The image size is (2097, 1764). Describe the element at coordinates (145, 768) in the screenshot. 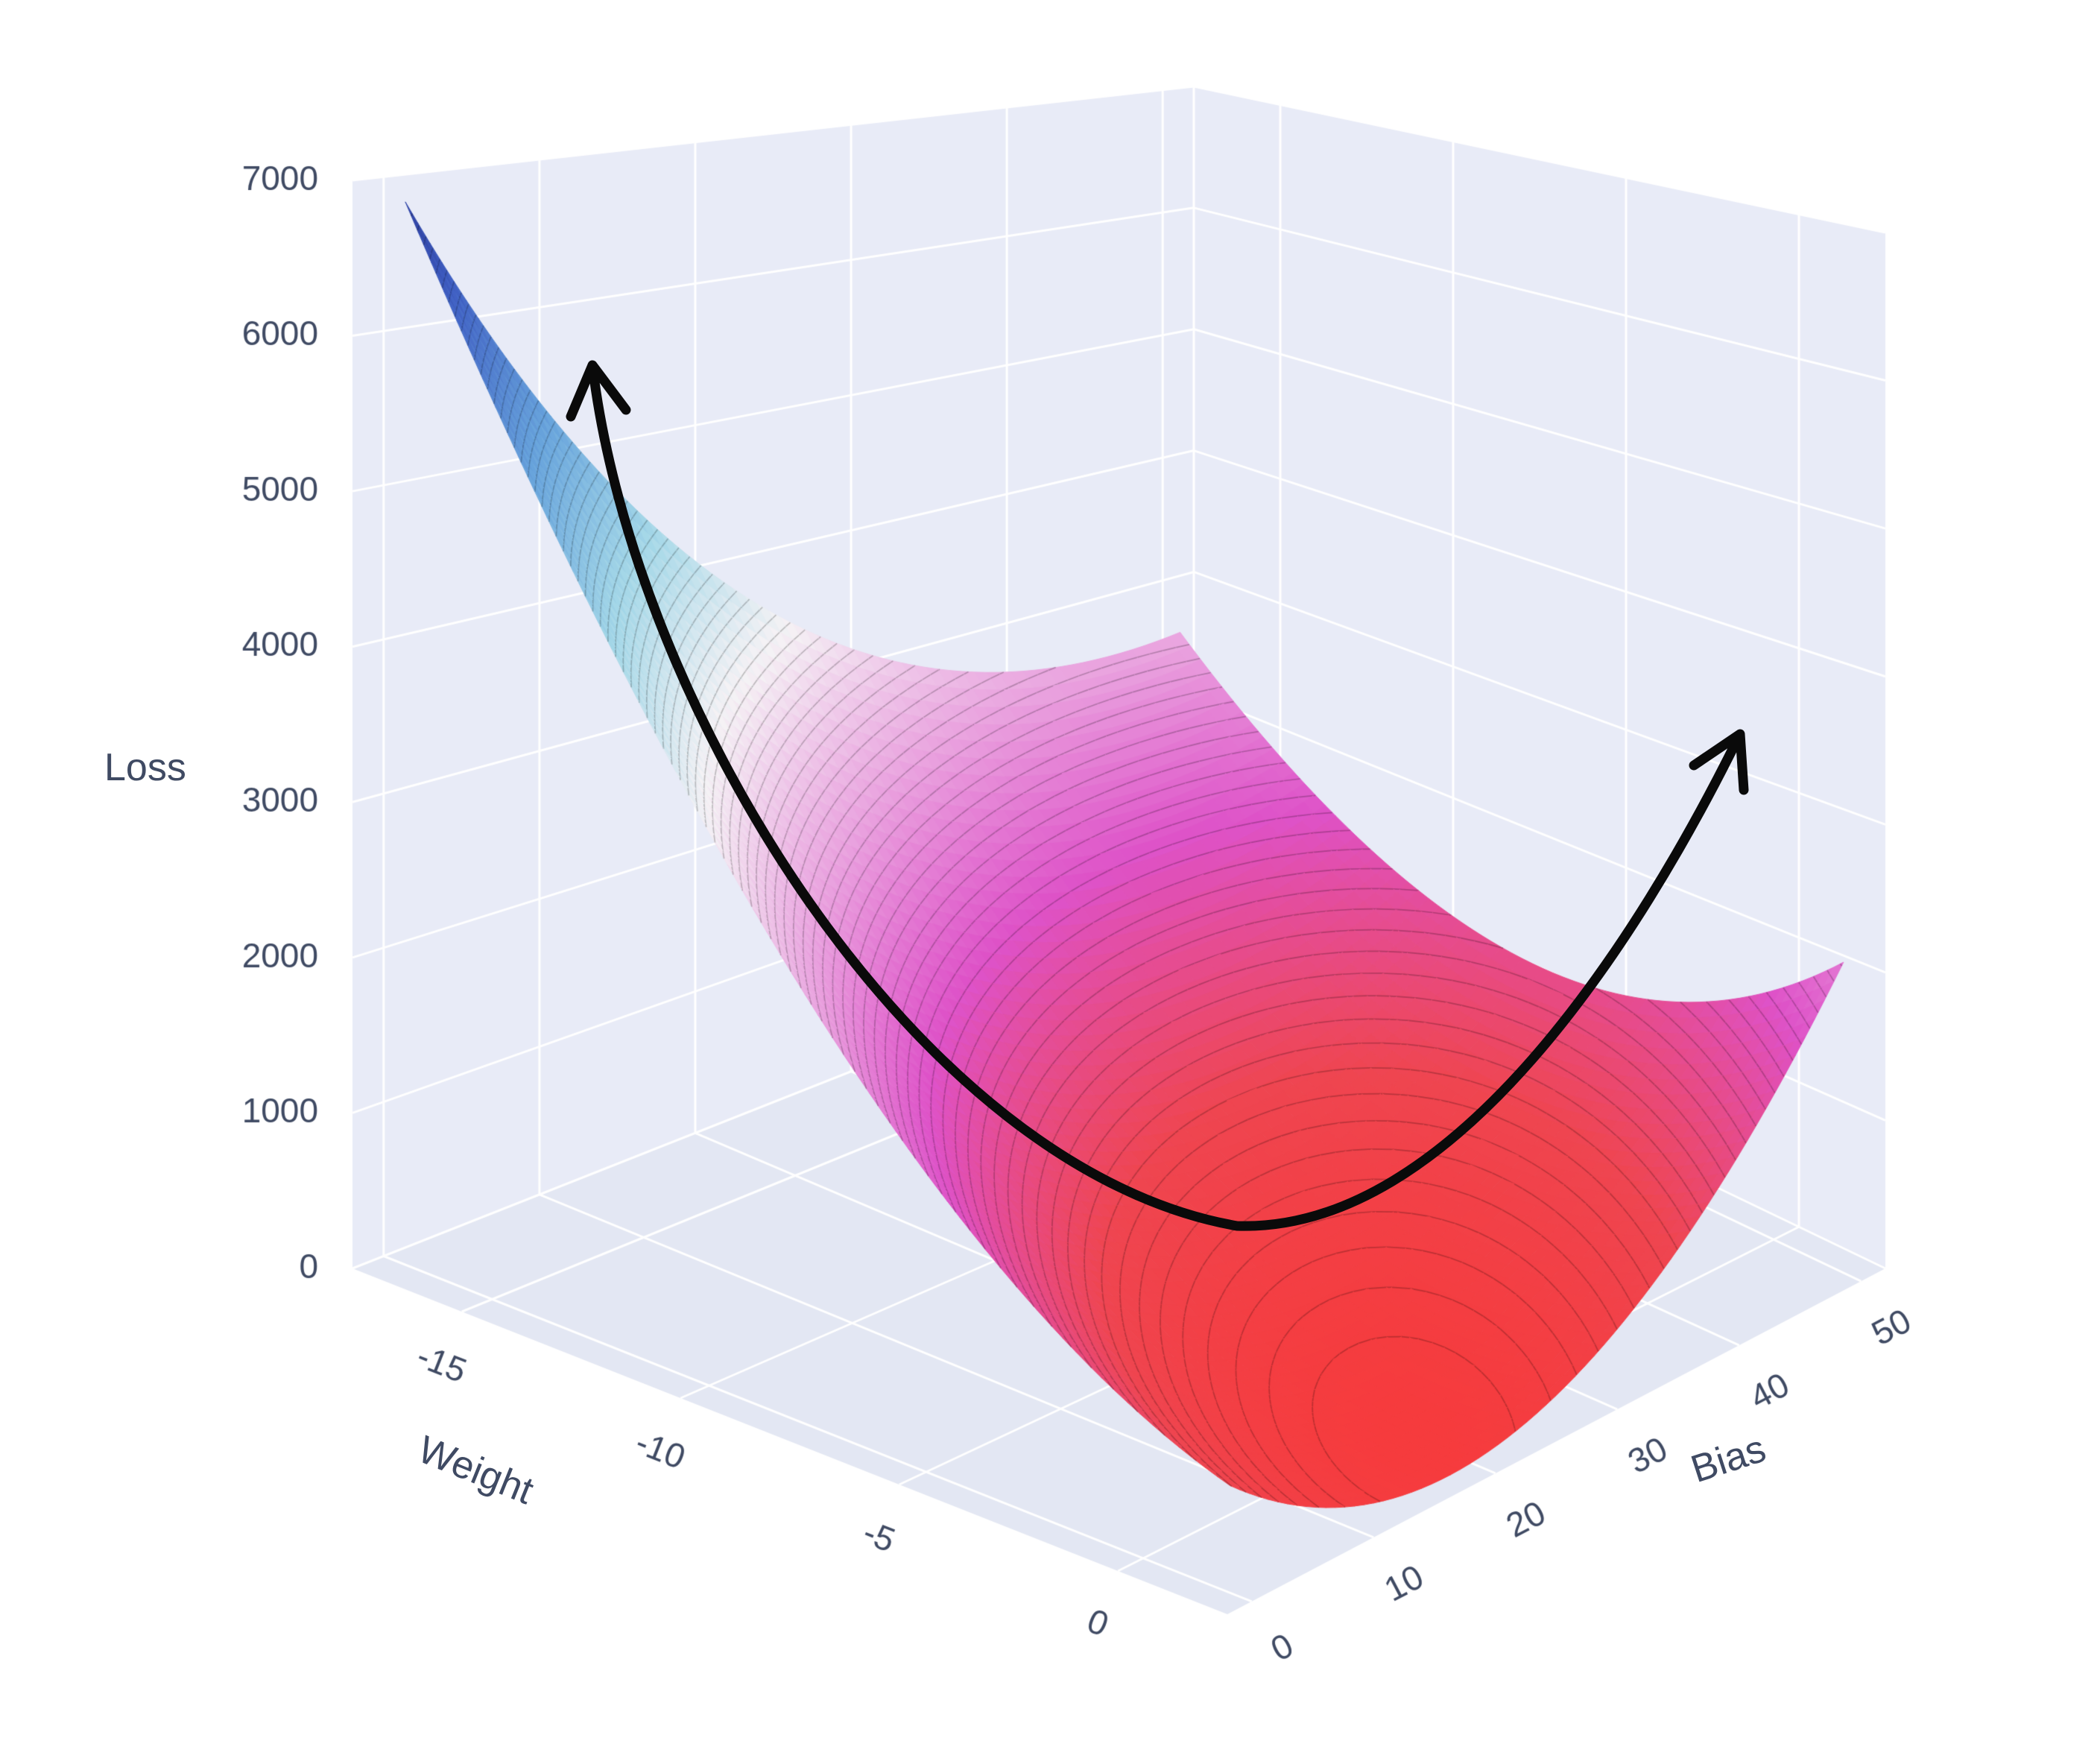

I see `z-axis-title: Loss` at that location.